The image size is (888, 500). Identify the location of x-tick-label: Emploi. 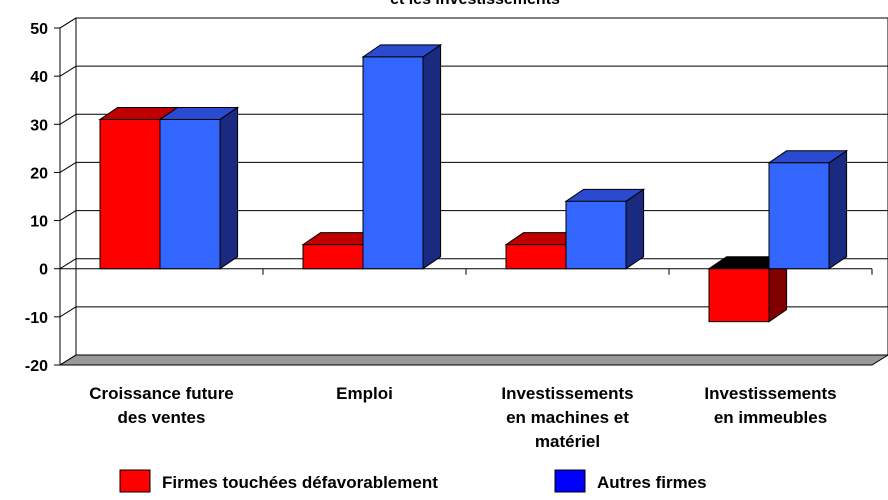
(364, 393).